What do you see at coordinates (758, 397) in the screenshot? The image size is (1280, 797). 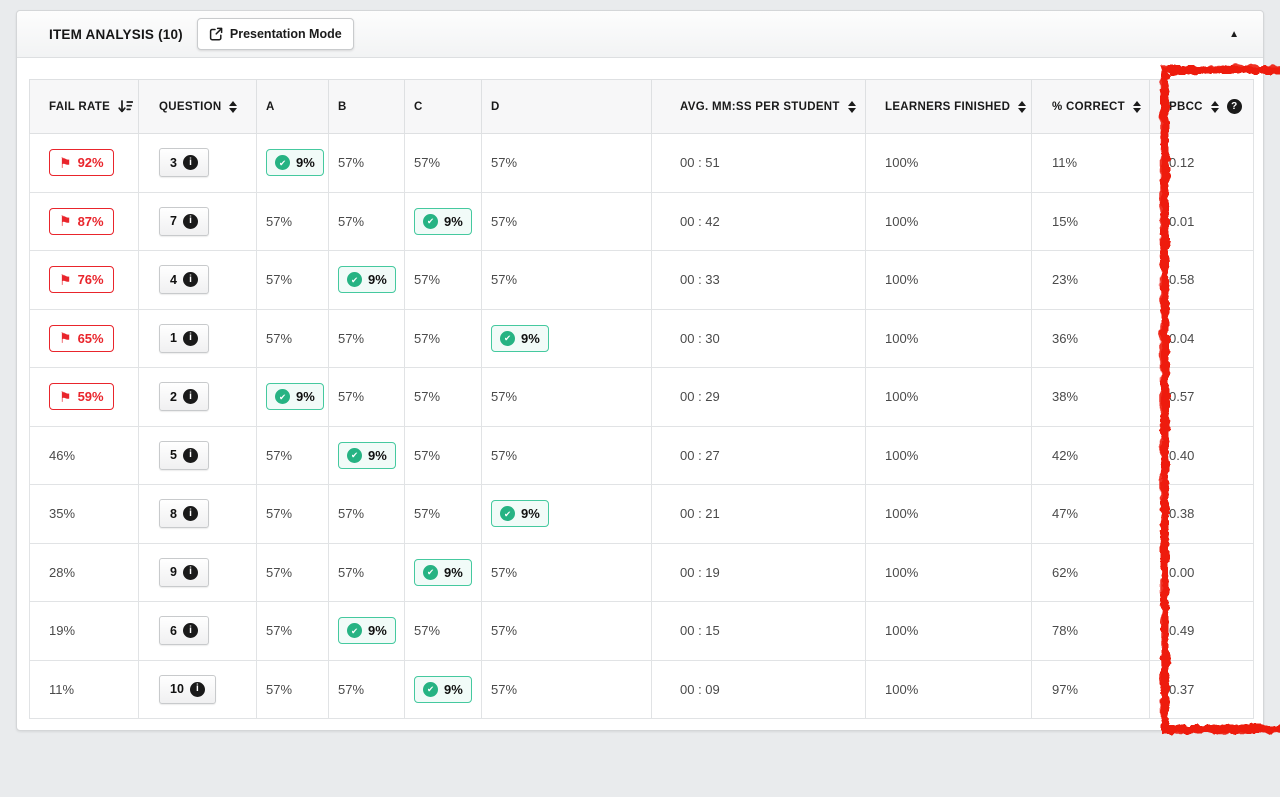 I see `avg-time-cell: 00 : 29` at bounding box center [758, 397].